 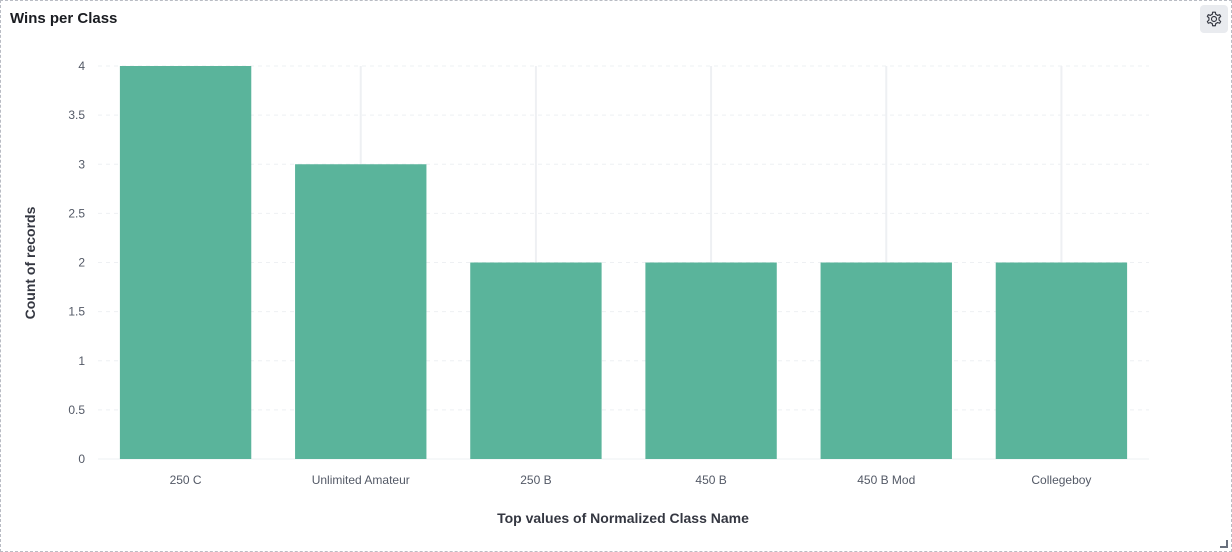 I want to click on y-tick-label: 3, so click(x=81, y=164).